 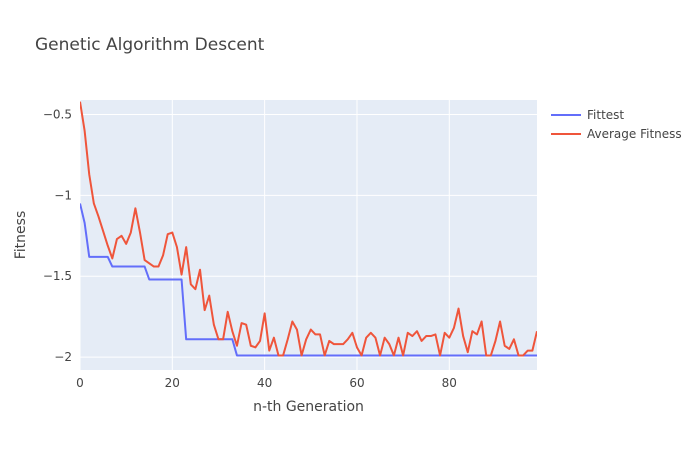 What do you see at coordinates (21, 235) in the screenshot?
I see `y-axis-label: Fitness` at bounding box center [21, 235].